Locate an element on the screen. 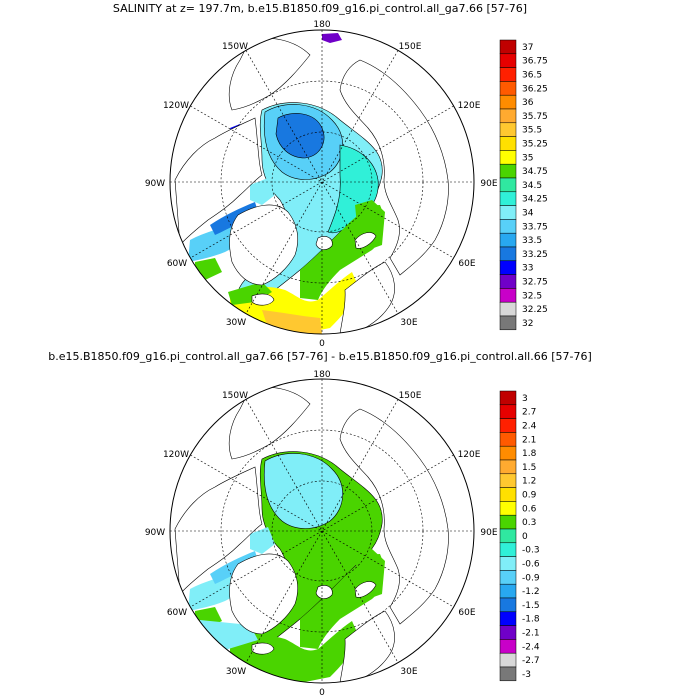 The height and width of the screenshot is (700, 700). bot-land-svalbard is located at coordinates (324, 592).